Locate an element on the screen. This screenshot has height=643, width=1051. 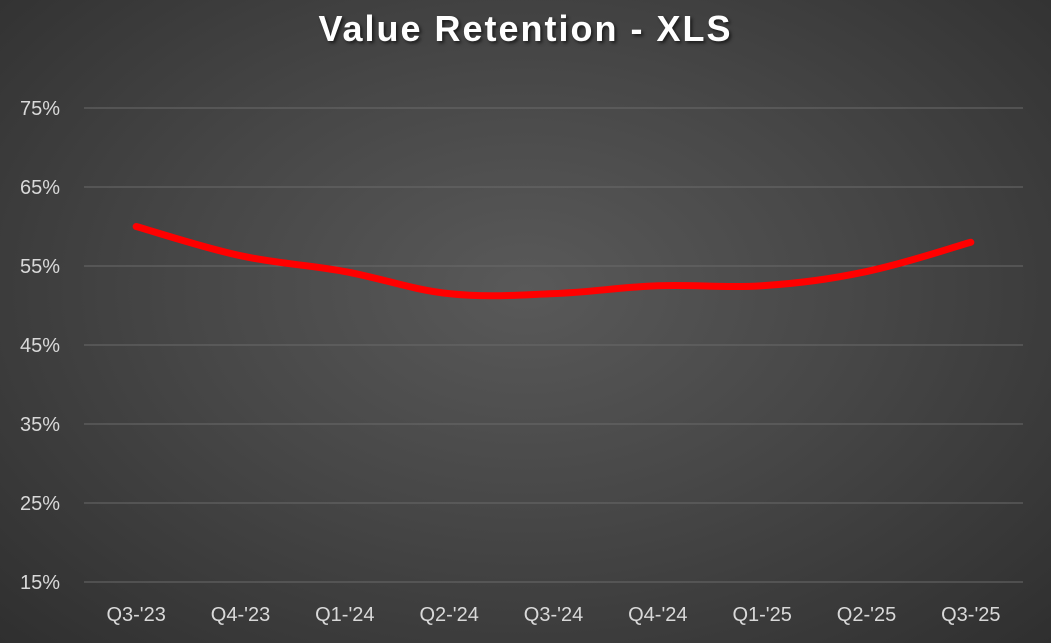
x-tick-label: Q1-'24 is located at coordinates (344, 615).